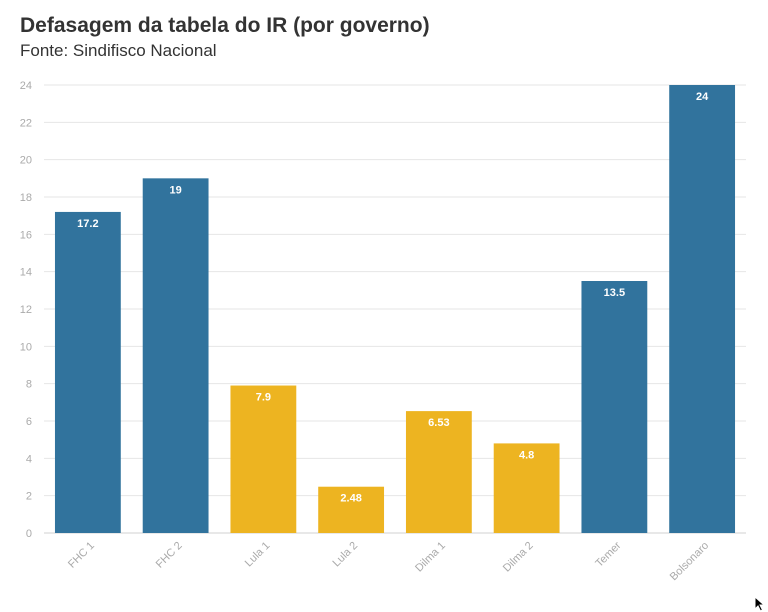  Describe the element at coordinates (346, 555) in the screenshot. I see `x-tick-label: Lula 2` at that location.